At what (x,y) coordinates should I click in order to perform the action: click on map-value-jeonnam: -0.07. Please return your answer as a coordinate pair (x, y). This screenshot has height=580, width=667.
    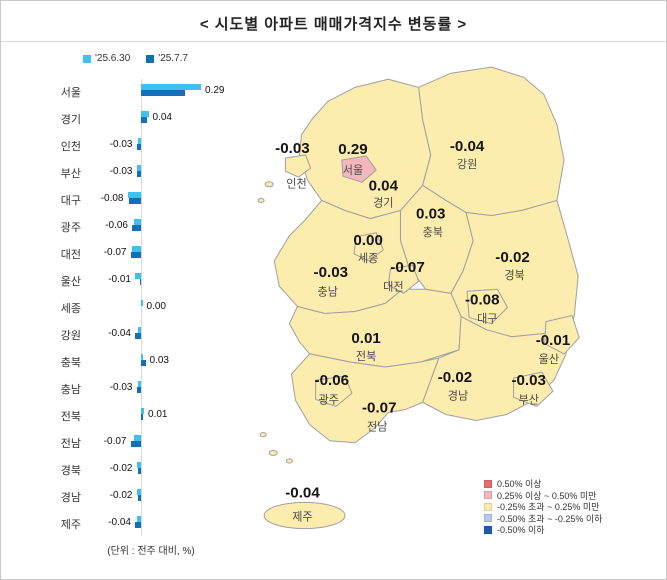
    Looking at the image, I should click on (379, 407).